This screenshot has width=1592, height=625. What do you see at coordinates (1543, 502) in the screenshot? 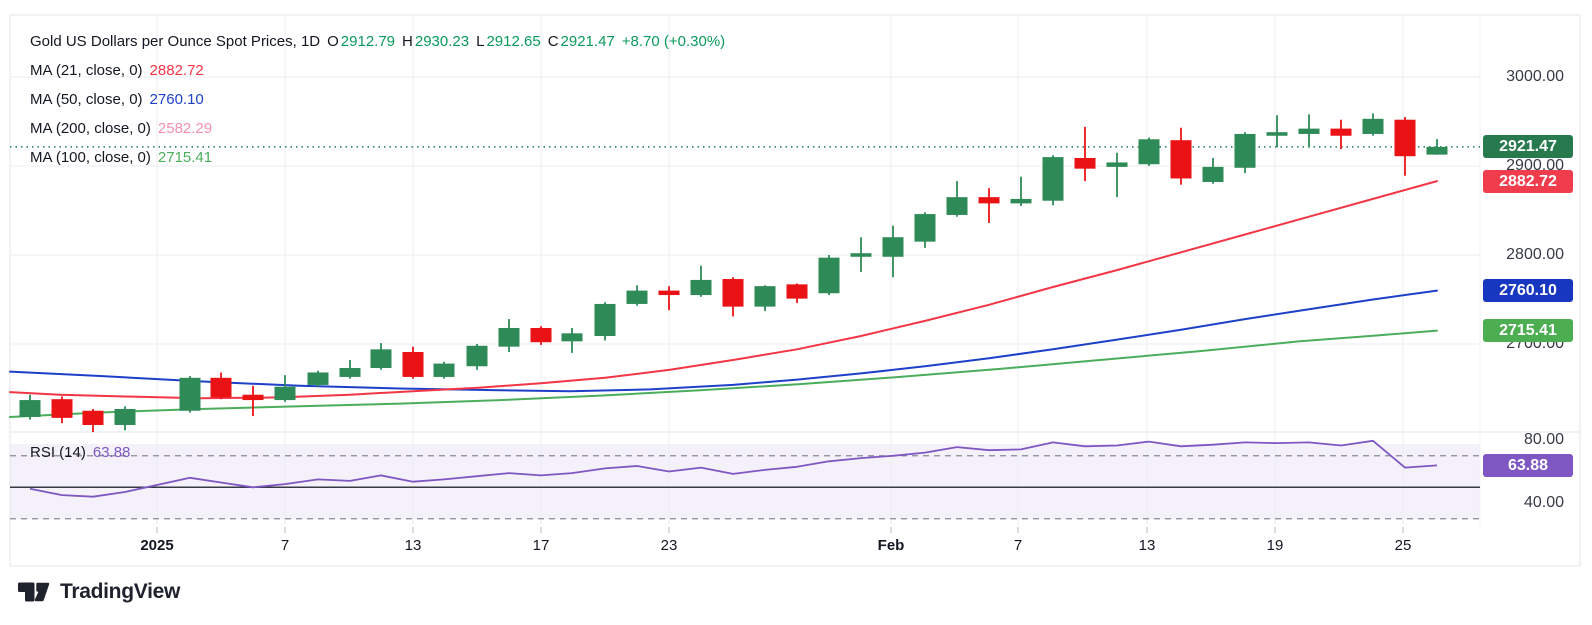
I see `price-axis-label: 40.00` at bounding box center [1543, 502].